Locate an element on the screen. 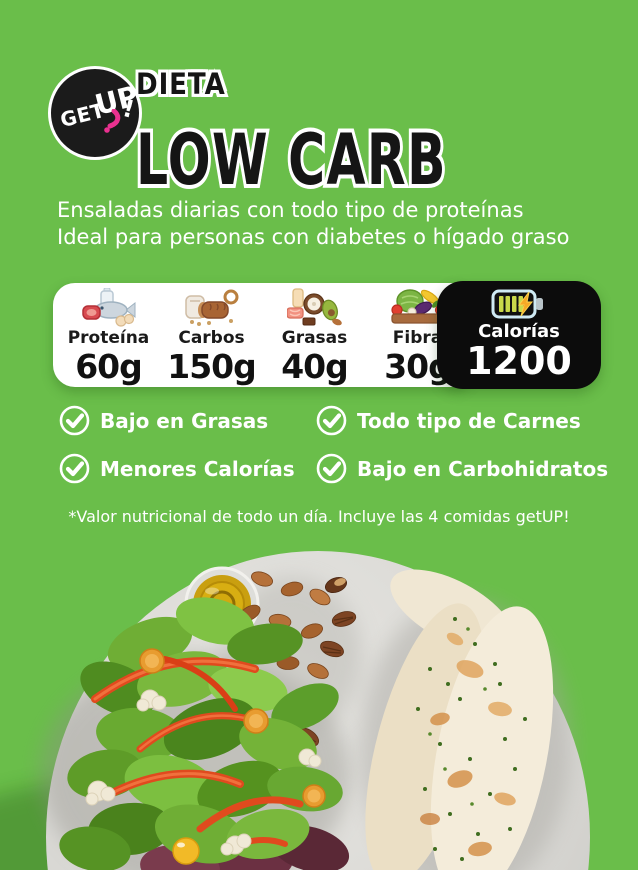 The height and width of the screenshot is (870, 638). nutrition-item-carbs: Carbos 150g is located at coordinates (211, 335).